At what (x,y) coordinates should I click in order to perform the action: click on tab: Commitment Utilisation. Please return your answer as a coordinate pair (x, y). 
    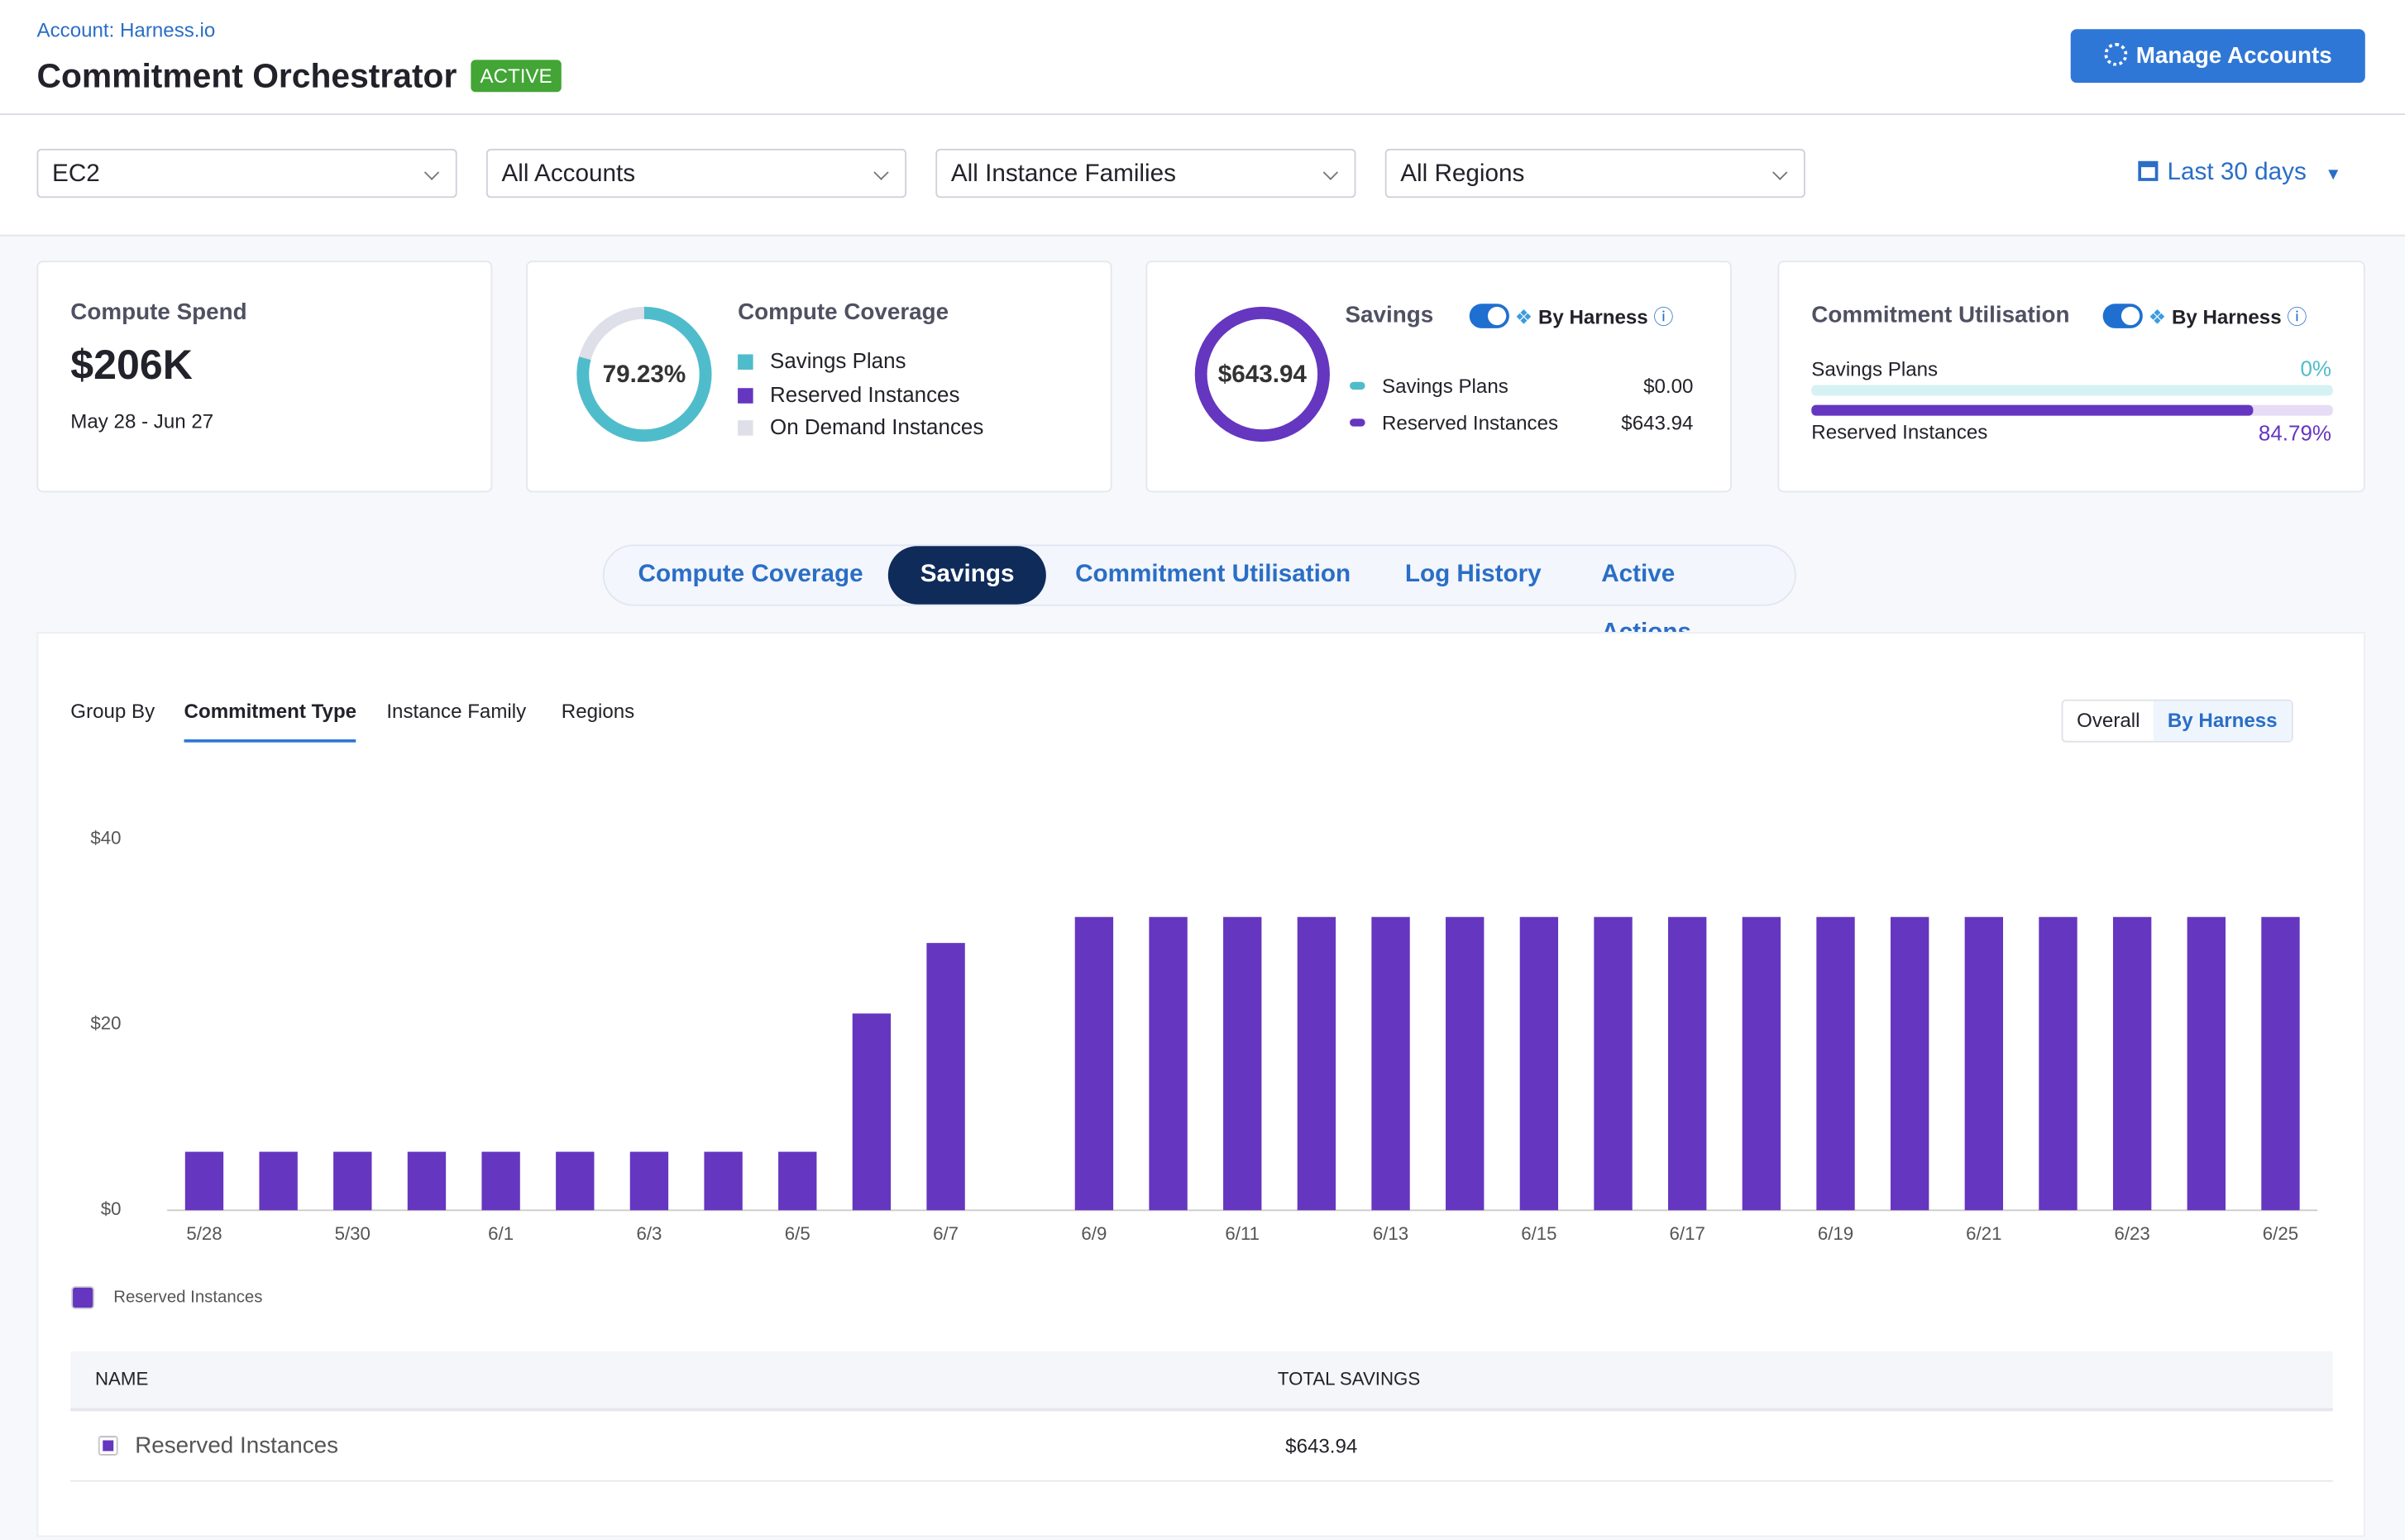
    Looking at the image, I should click on (1213, 574).